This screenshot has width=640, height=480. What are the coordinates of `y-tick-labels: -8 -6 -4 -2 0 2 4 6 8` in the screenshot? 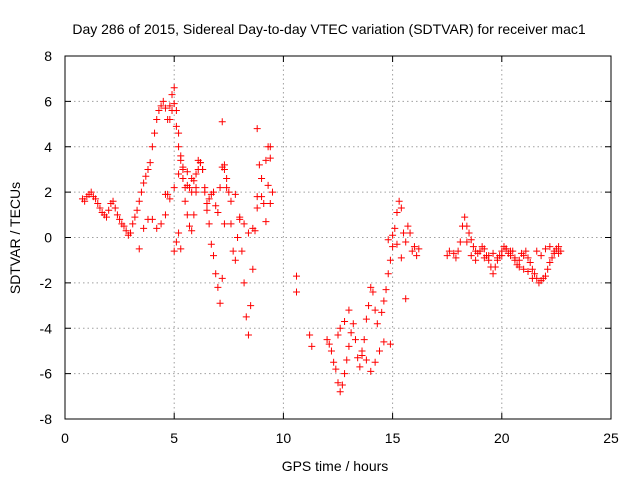 It's located at (46, 237).